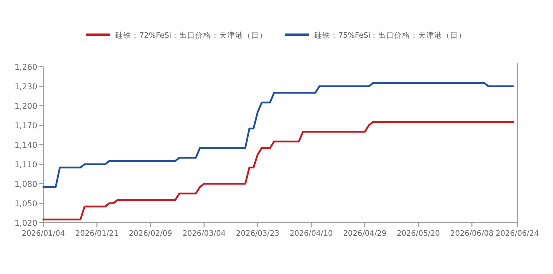 This screenshot has height=274, width=553. What do you see at coordinates (26, 204) in the screenshot?
I see `y-tick-label: 1,050` at bounding box center [26, 204].